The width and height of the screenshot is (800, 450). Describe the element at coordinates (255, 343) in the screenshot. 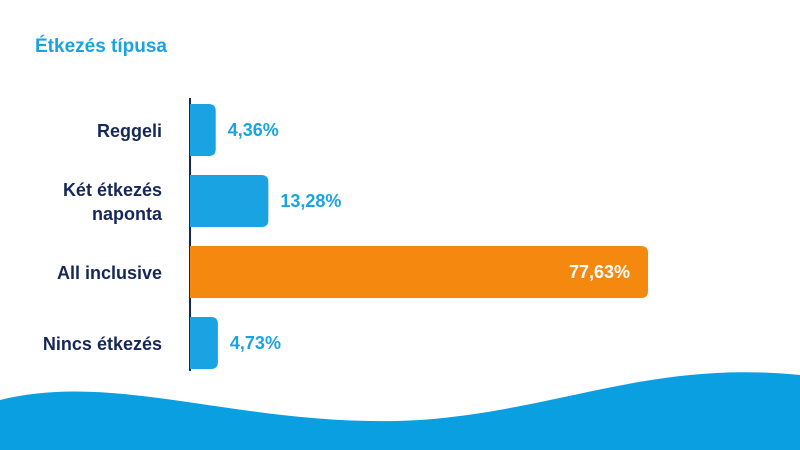

I see `value-label: 4,73%` at that location.